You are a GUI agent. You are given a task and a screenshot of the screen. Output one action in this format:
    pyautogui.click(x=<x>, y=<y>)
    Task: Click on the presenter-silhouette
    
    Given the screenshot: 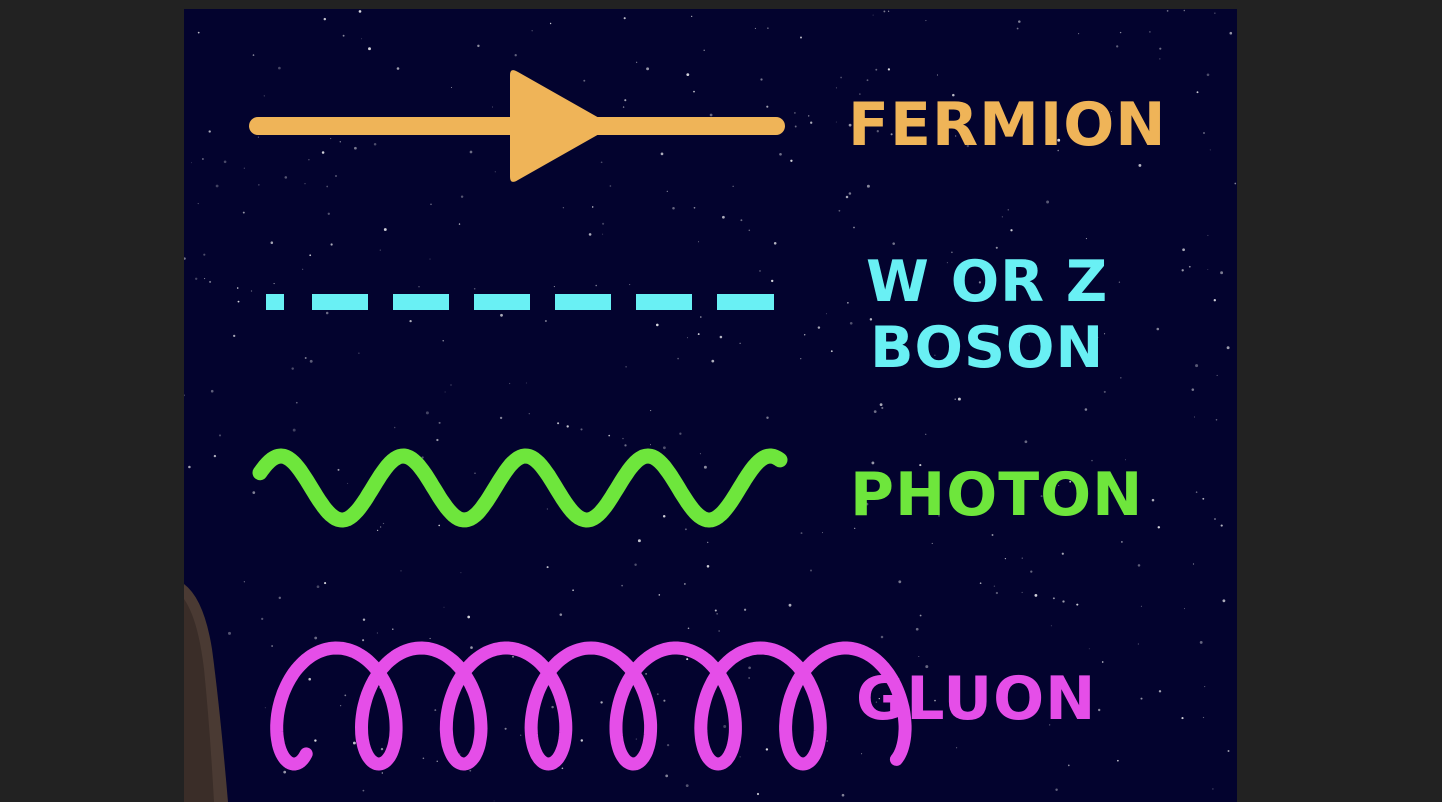 What is the action you would take?
    pyautogui.click(x=206, y=693)
    